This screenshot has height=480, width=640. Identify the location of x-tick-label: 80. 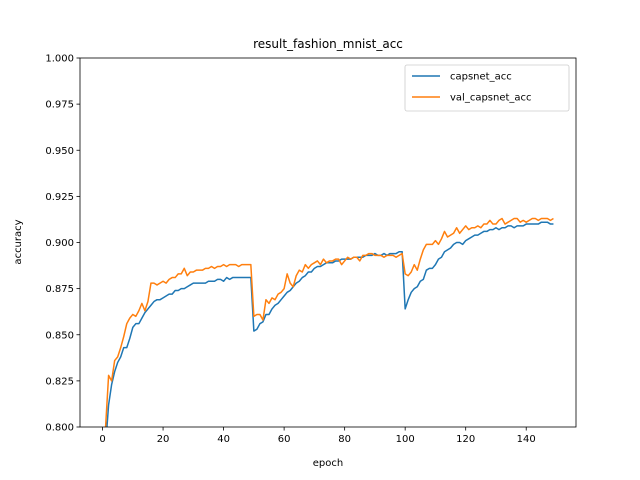
(344, 439).